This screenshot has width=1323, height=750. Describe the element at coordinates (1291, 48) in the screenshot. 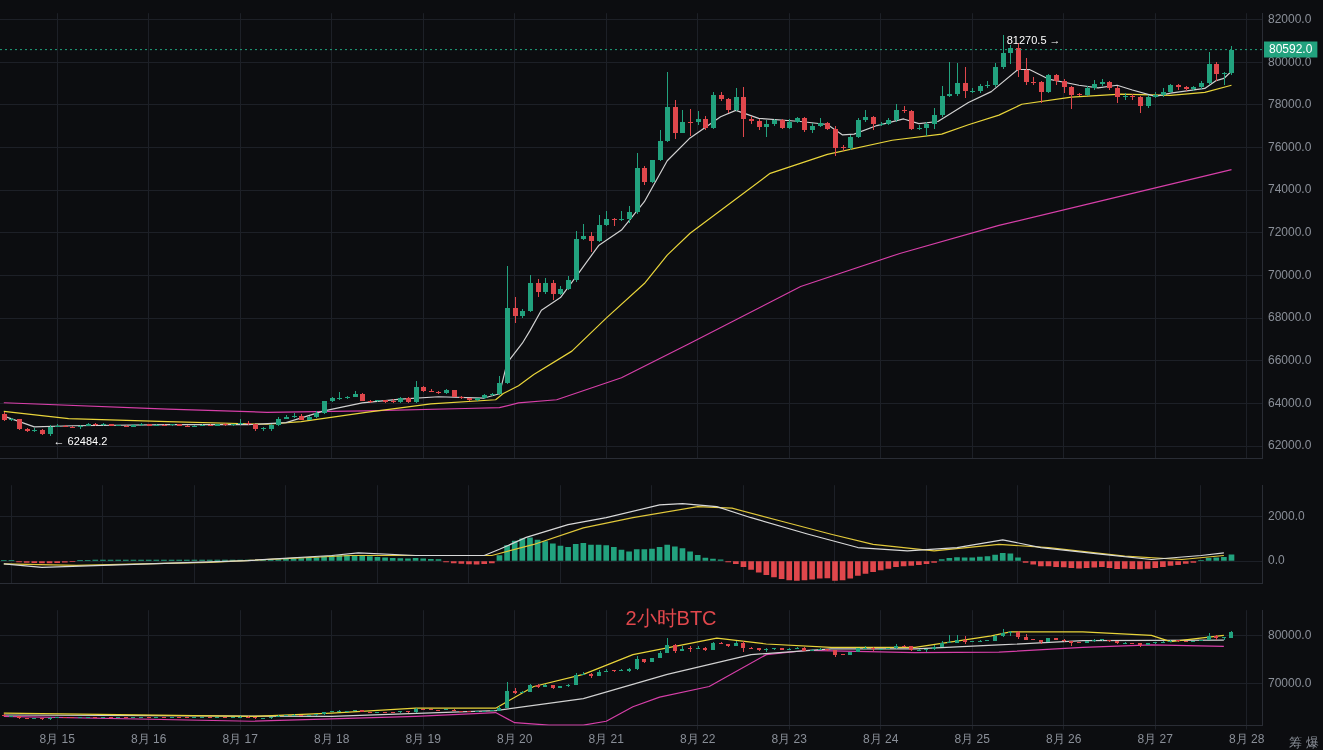

I see `ref-line-label: 80592.0` at that location.